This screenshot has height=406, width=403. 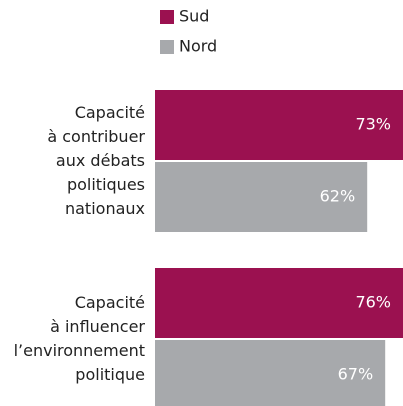 I want to click on value-label: 62%, so click(x=338, y=196).